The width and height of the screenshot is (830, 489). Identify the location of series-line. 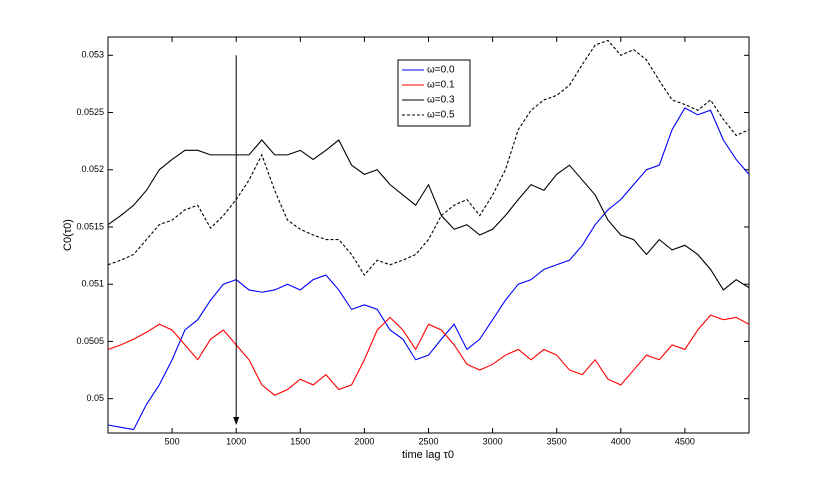
(428, 355).